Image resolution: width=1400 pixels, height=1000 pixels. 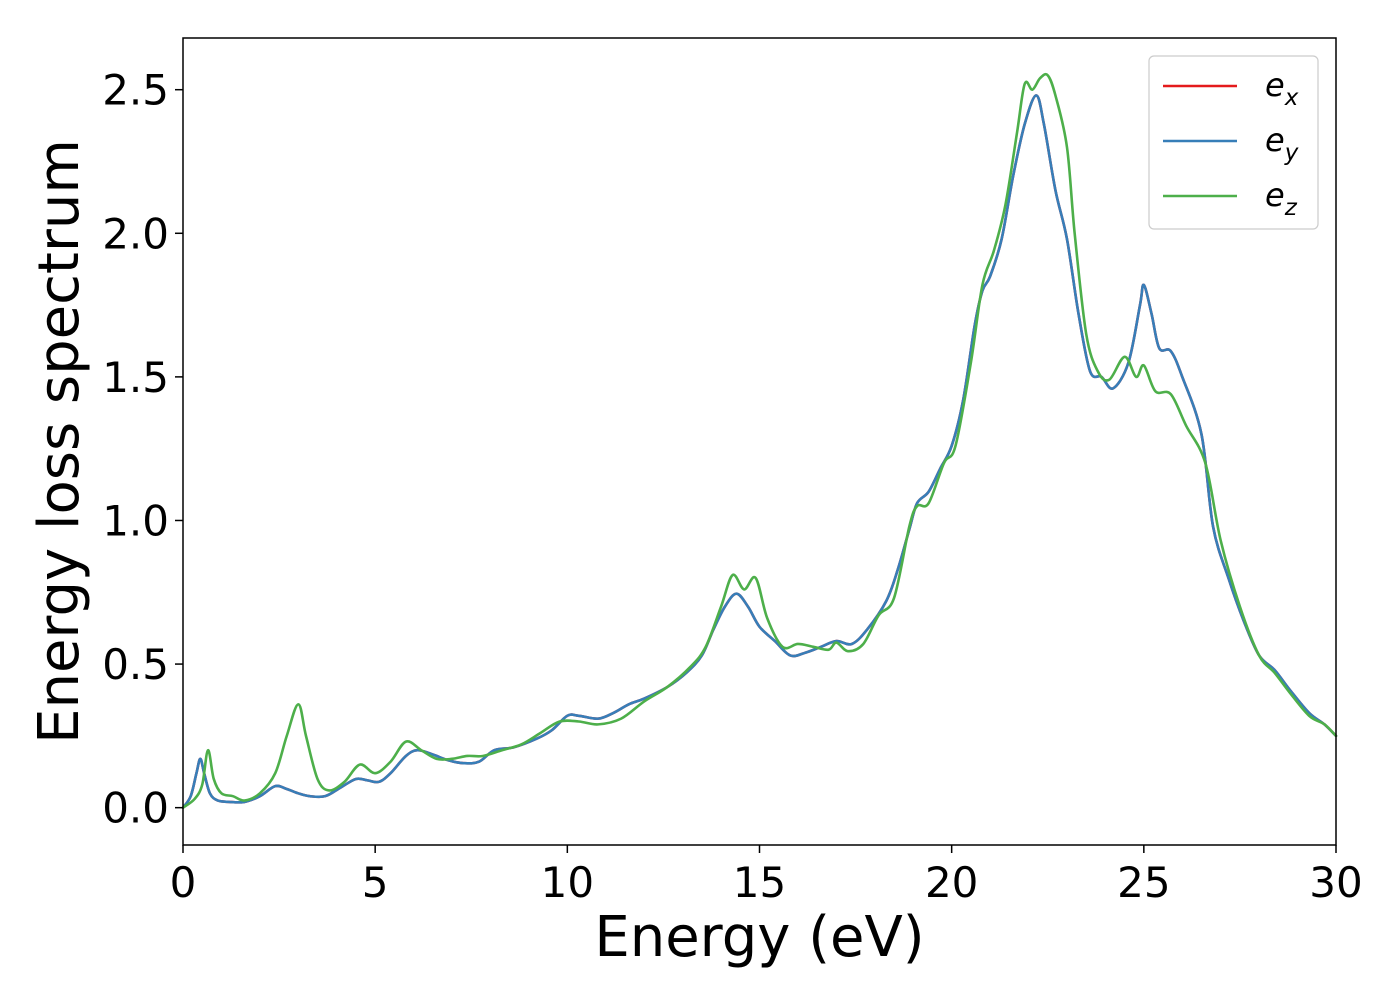 What do you see at coordinates (1281, 198) in the screenshot?
I see `legend-label-z: ez` at bounding box center [1281, 198].